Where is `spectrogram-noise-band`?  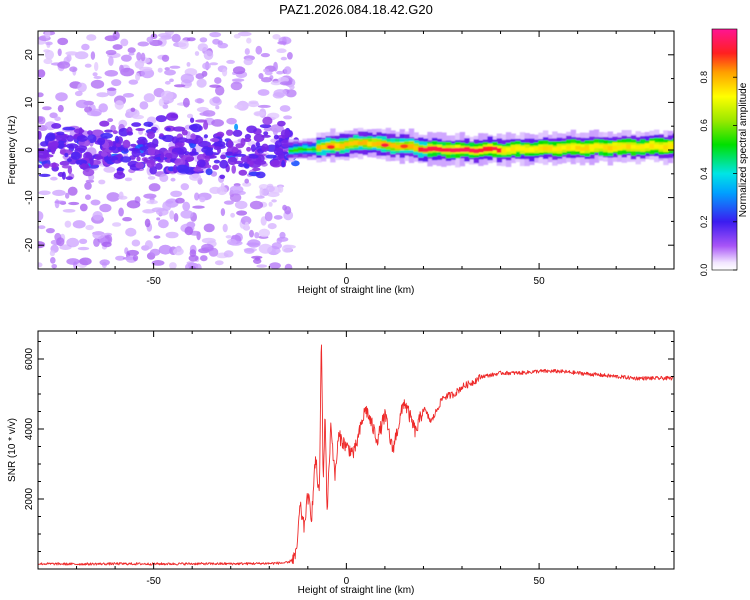
spectrogram-noise-band is located at coordinates (169, 146).